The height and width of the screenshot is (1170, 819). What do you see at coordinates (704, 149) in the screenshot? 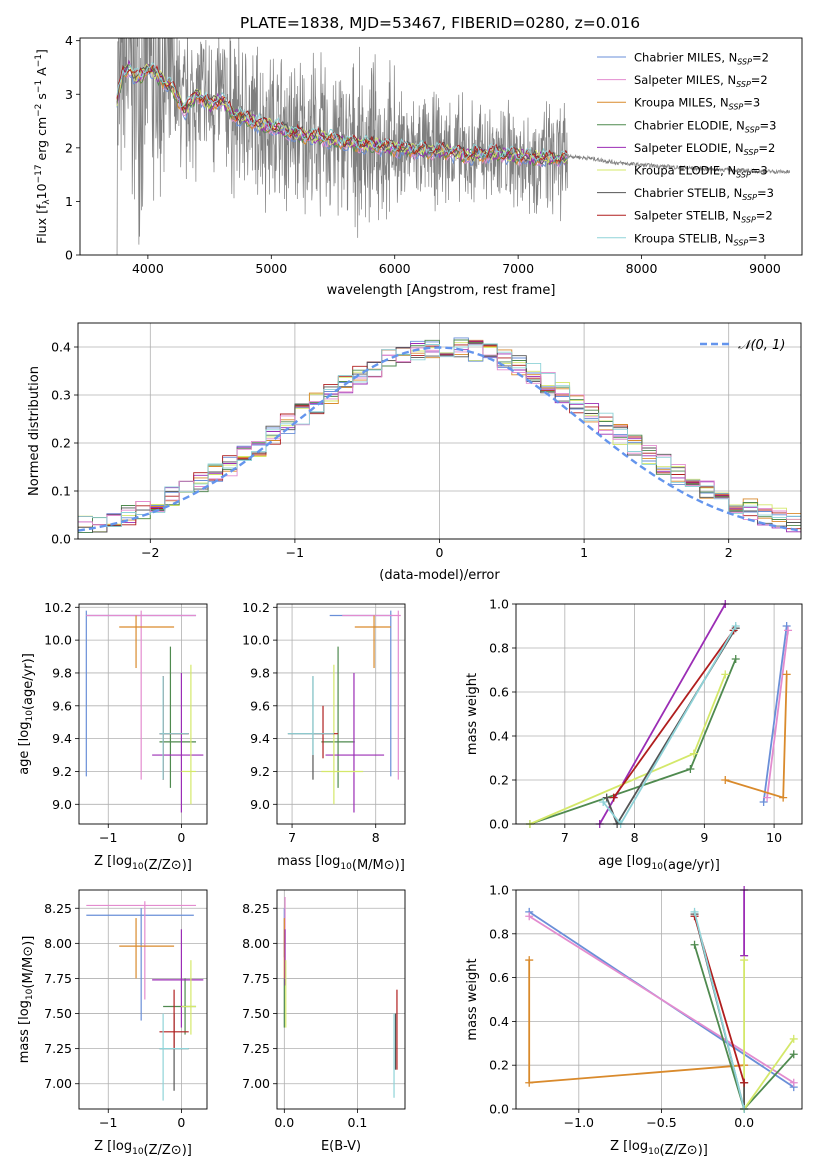
I see `legend-label-salpeter-elodie: Salpeter ELODIE, NSSP=2` at bounding box center [704, 149].